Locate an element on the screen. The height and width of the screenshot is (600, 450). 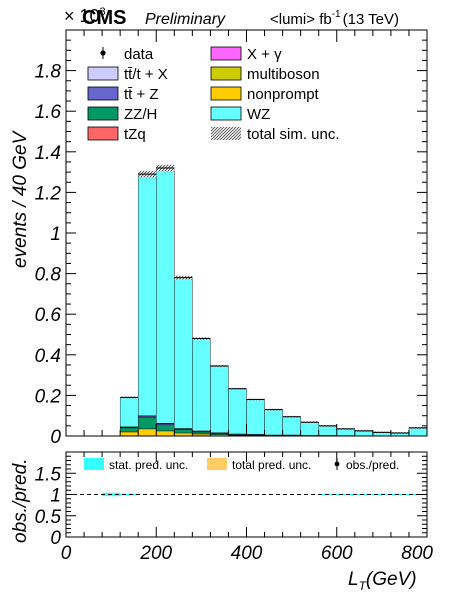
experiment-label: CMS is located at coordinates (104, 18).